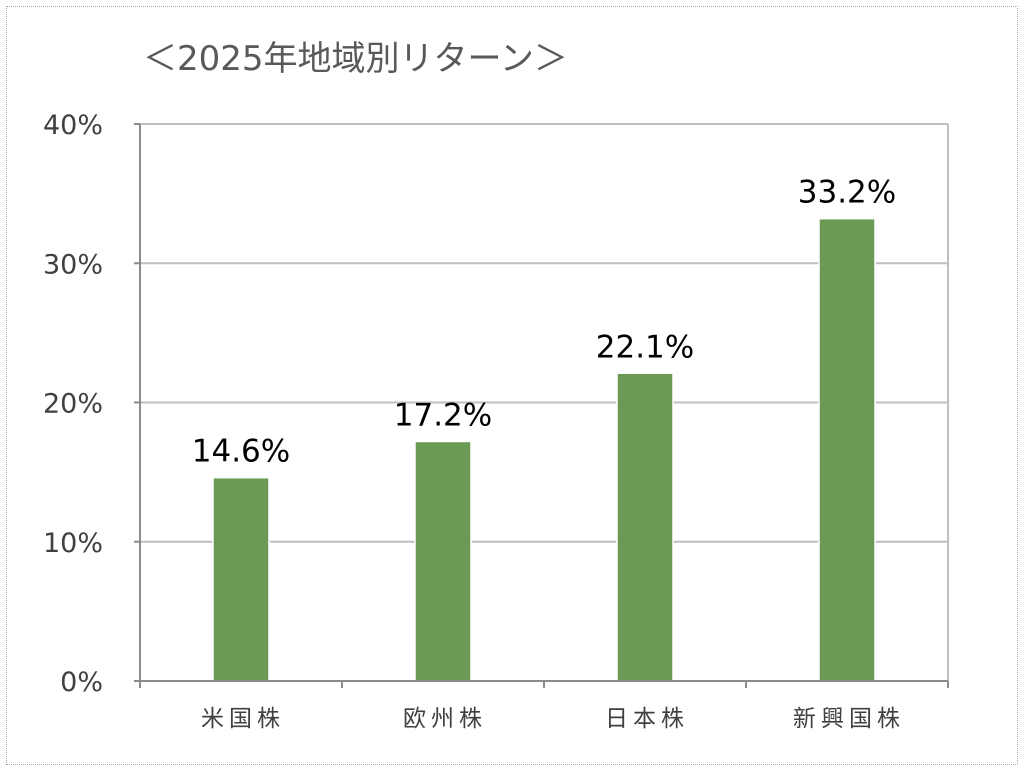 The height and width of the screenshot is (771, 1024). Describe the element at coordinates (849, 719) in the screenshot. I see `x-tick-label: 新興国株` at that location.